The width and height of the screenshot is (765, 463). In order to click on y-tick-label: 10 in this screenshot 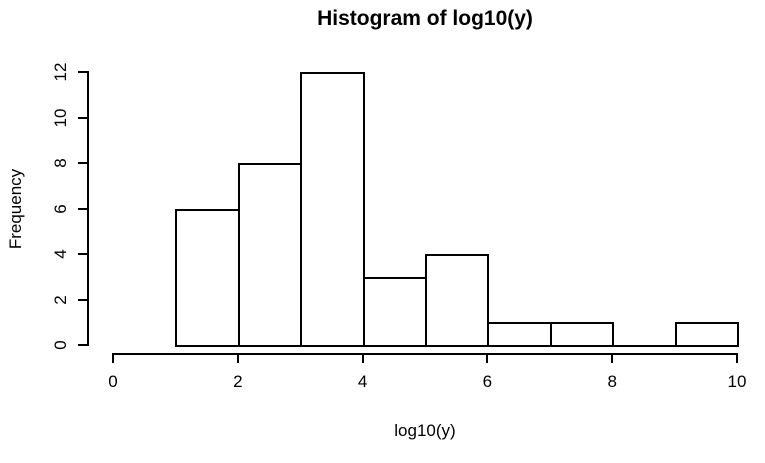, I will do `click(60, 117)`.